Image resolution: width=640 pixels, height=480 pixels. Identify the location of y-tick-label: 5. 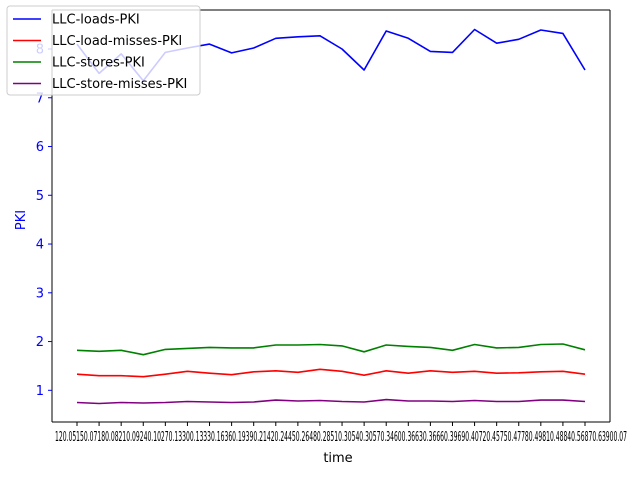
(40, 196).